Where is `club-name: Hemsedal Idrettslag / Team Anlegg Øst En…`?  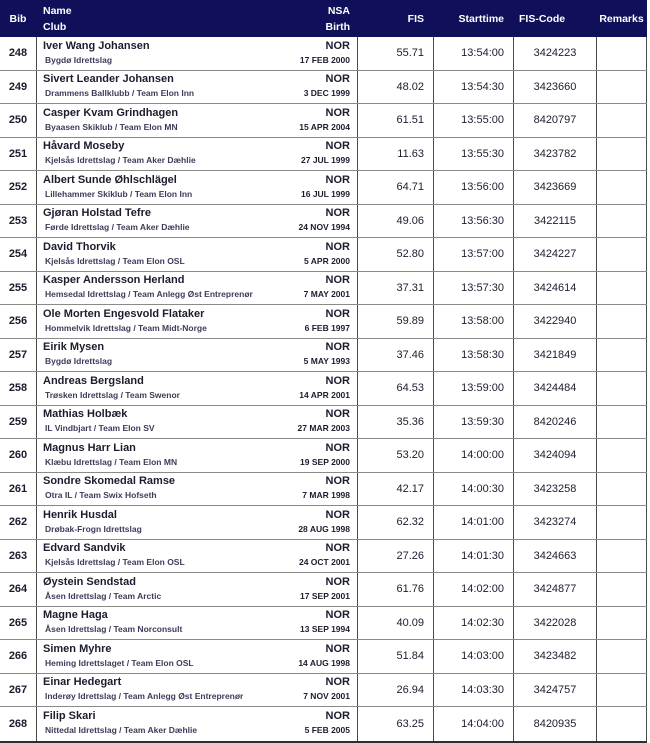
club-name: Hemsedal Idrettslag / Team Anlegg Øst En… is located at coordinates (149, 294).